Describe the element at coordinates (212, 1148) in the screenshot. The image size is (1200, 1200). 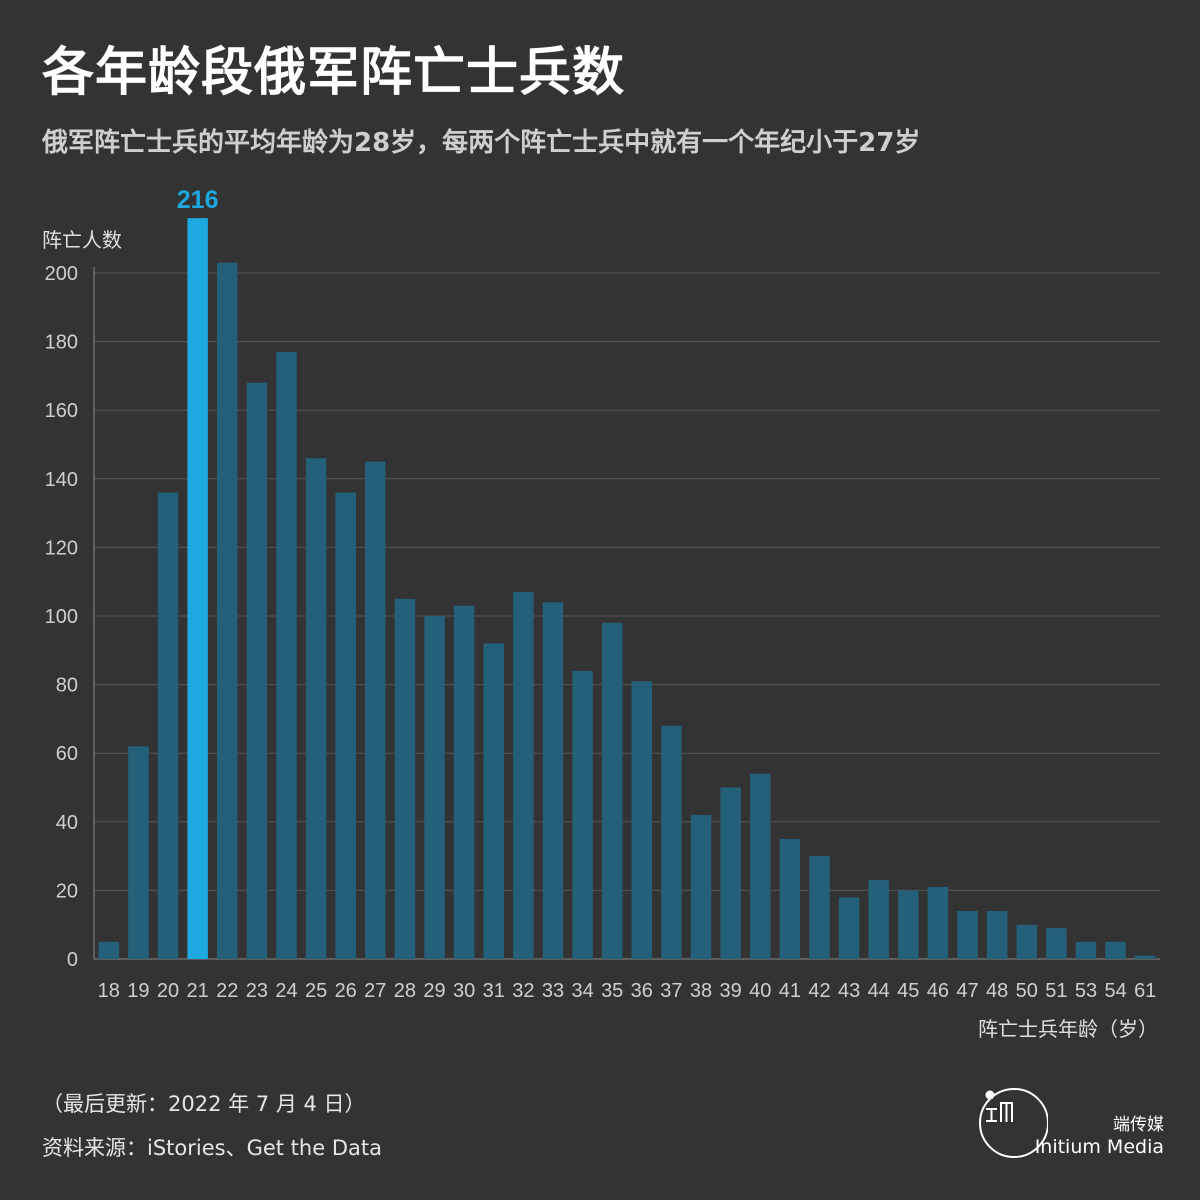
I see `data-source-note: 资料来源：iStories、Get the Data` at that location.